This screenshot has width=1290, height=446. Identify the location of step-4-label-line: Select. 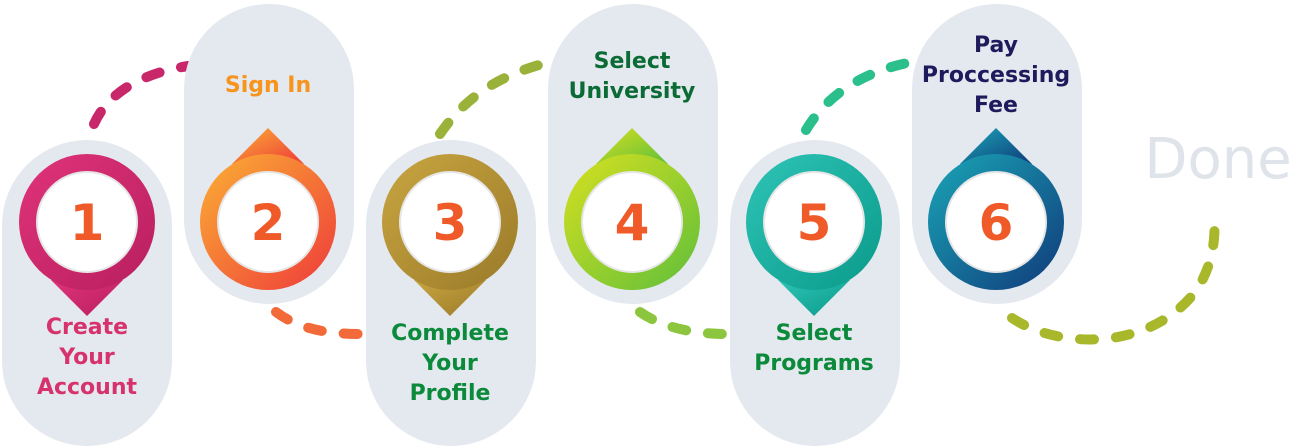
(632, 61).